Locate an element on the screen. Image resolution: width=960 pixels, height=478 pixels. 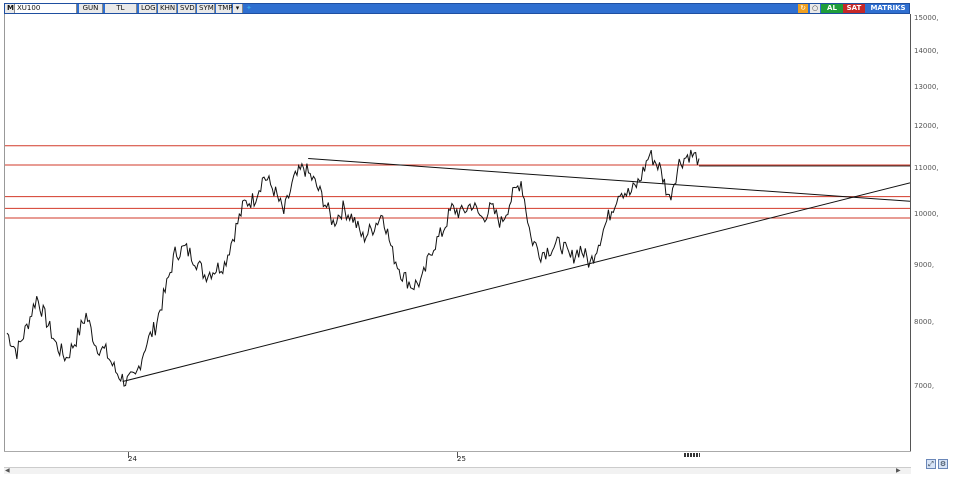
triangle-down-icon: ▾ is located at coordinates (238, 8).